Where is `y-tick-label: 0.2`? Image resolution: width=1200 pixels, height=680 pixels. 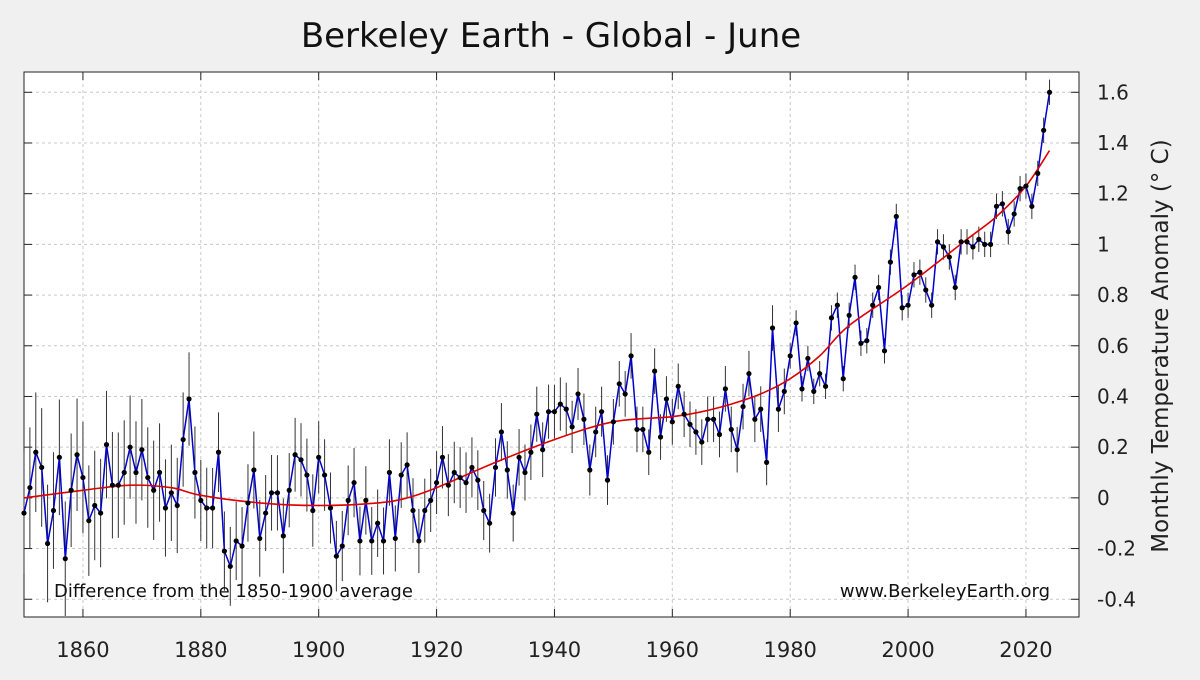 y-tick-label: 0.2 is located at coordinates (1113, 447).